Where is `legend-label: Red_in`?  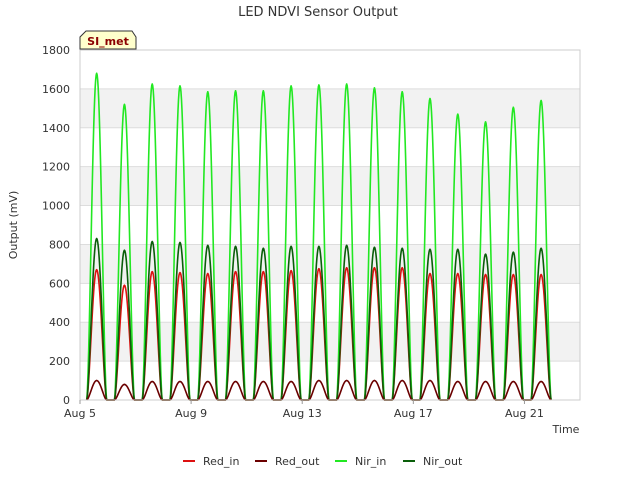
legend-label: Red_in is located at coordinates (221, 461).